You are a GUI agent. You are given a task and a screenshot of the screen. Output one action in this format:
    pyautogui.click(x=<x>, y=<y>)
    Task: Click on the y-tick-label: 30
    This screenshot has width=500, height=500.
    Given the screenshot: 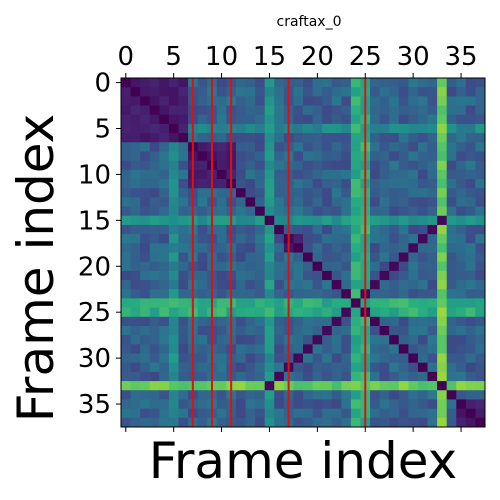 What is the action you would take?
    pyautogui.click(x=94, y=359)
    